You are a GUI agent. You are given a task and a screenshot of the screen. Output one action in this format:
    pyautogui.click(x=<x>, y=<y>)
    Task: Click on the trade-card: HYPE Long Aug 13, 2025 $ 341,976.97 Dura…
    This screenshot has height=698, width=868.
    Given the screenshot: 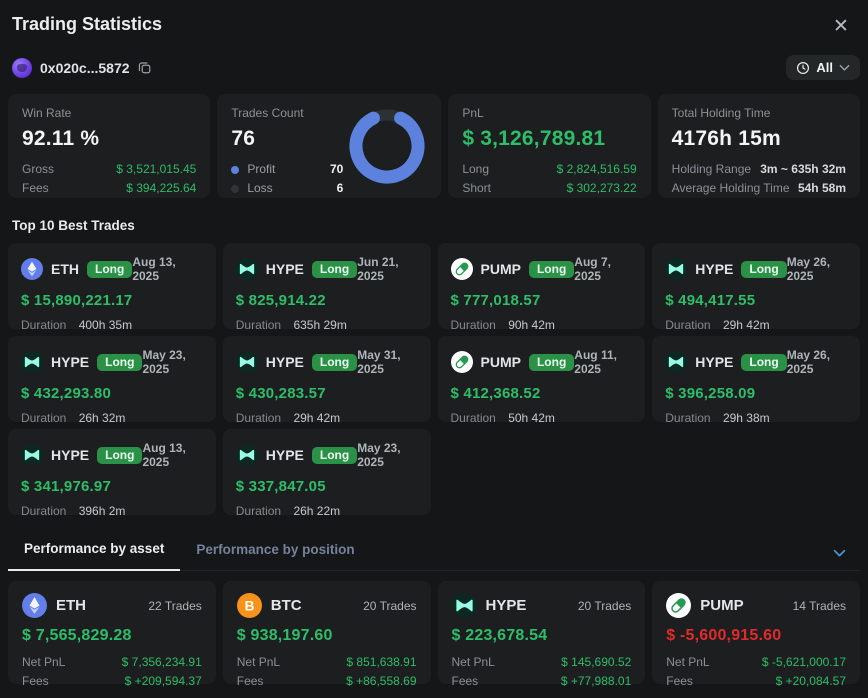 What is the action you would take?
    pyautogui.click(x=112, y=473)
    